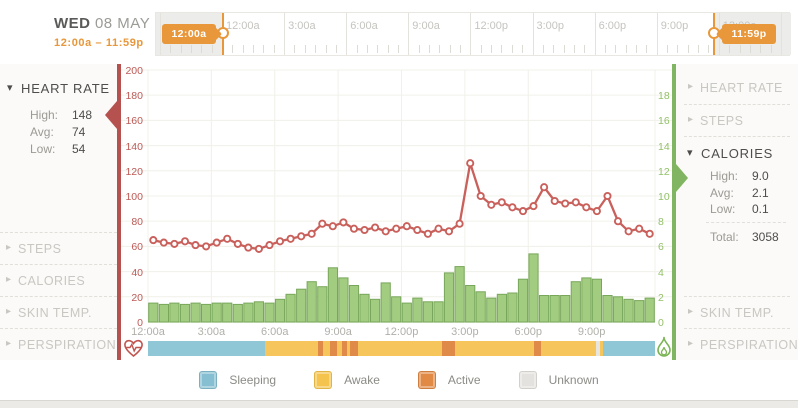 This screenshot has width=798, height=408. Describe the element at coordinates (737, 312) in the screenshot. I see `sidebar-item-skin-temp-right: ▸ SKIN TEMP.` at that location.